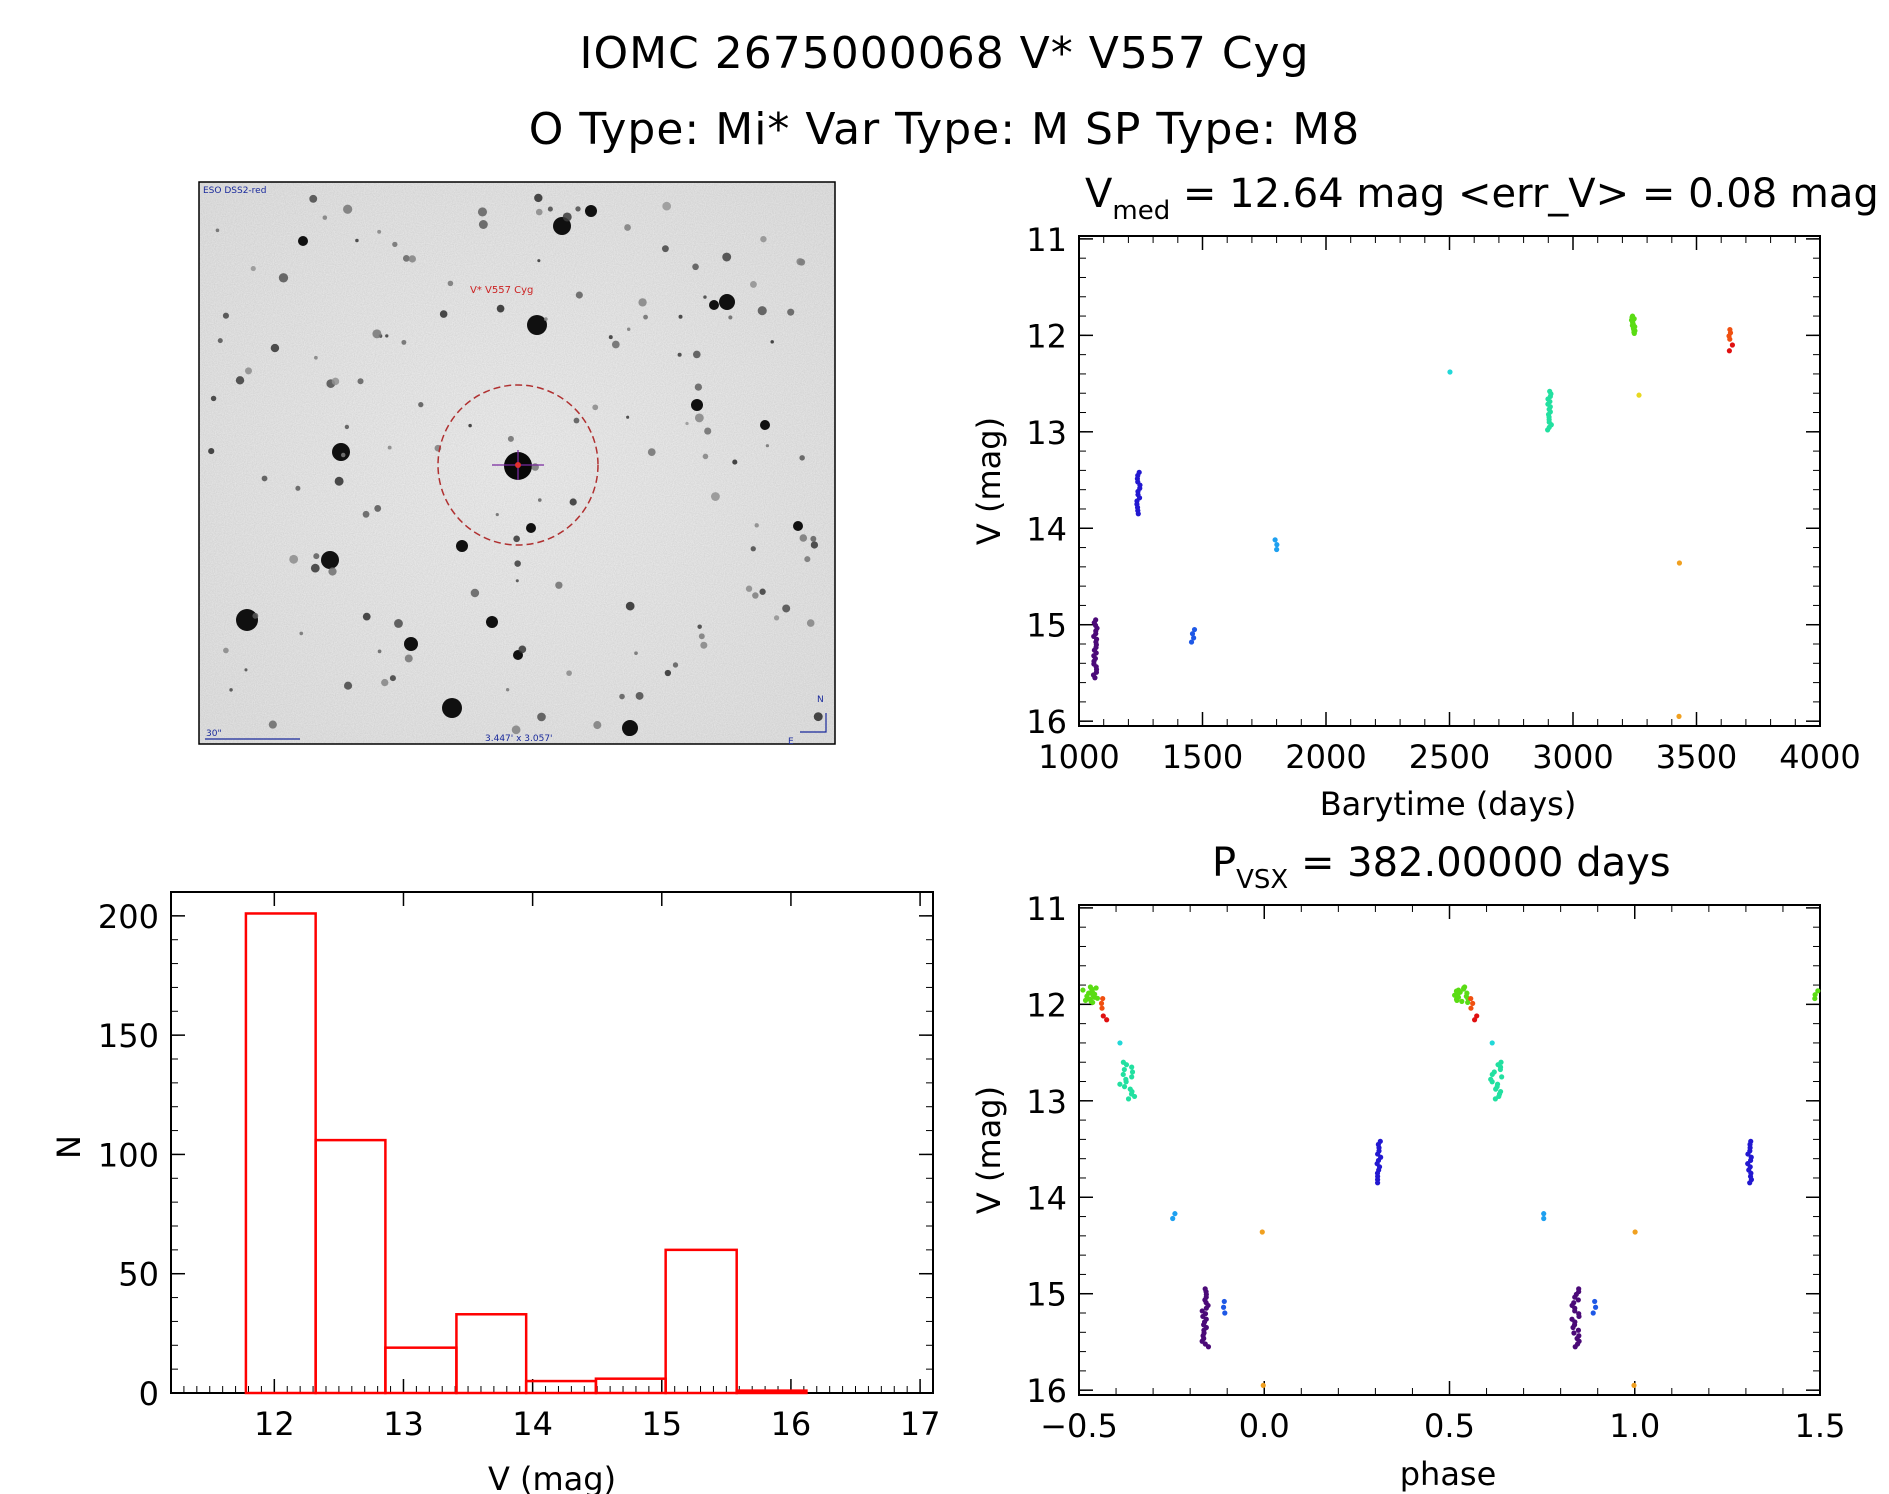 Image resolution: width=1889 pixels, height=1494 pixels. I want to click on lc-xtick-label: 3500, so click(1696, 757).